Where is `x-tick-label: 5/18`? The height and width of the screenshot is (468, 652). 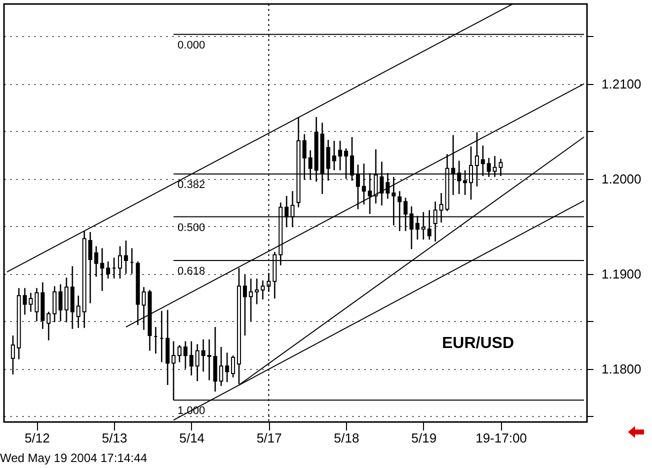
x-tick-label: 5/18 is located at coordinates (347, 438).